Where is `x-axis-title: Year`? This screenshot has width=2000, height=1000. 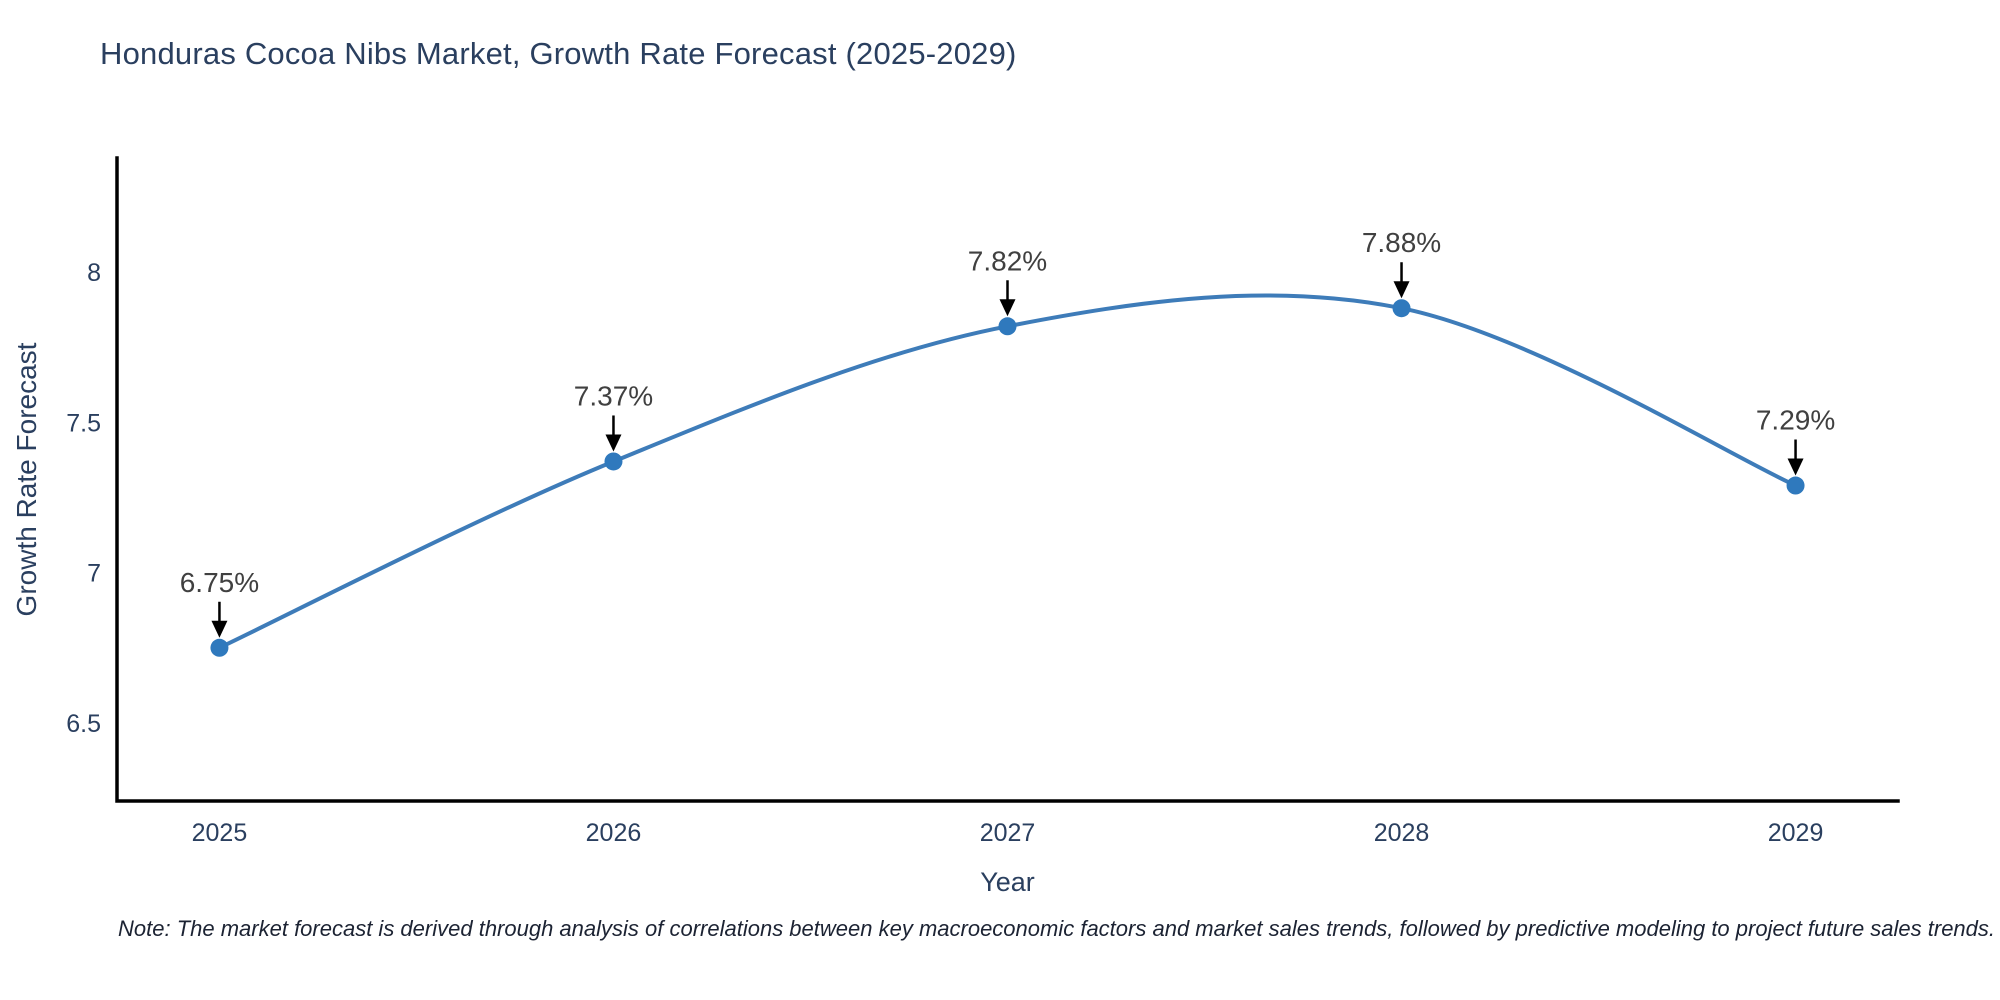 x-axis-title: Year is located at coordinates (1007, 882).